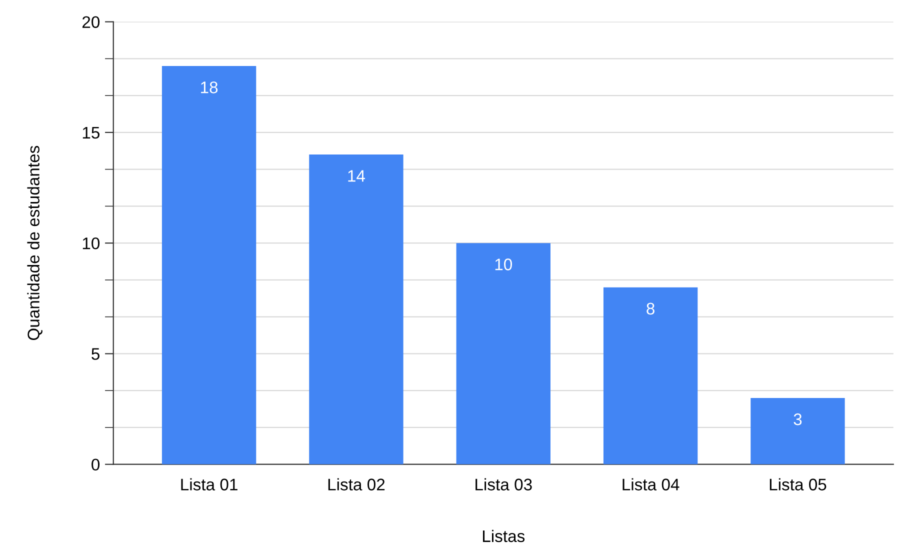 The height and width of the screenshot is (545, 907). Describe the element at coordinates (91, 133) in the screenshot. I see `y-tick-label: 15` at that location.